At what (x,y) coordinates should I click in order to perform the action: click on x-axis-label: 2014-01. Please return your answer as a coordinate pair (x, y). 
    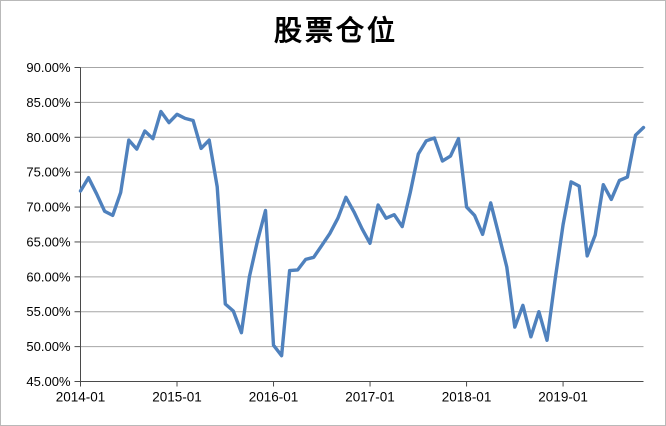
    Looking at the image, I should click on (81, 397).